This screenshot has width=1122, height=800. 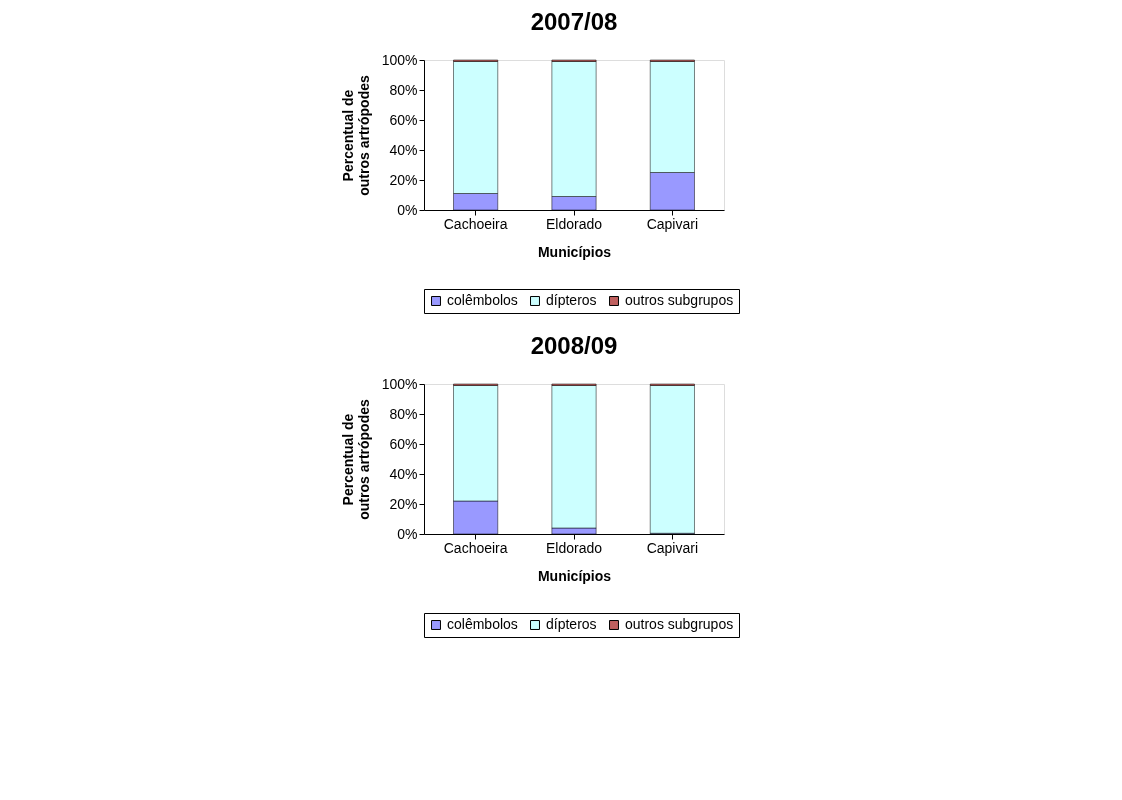 I want to click on chart-title: 2007/08, so click(x=574, y=21).